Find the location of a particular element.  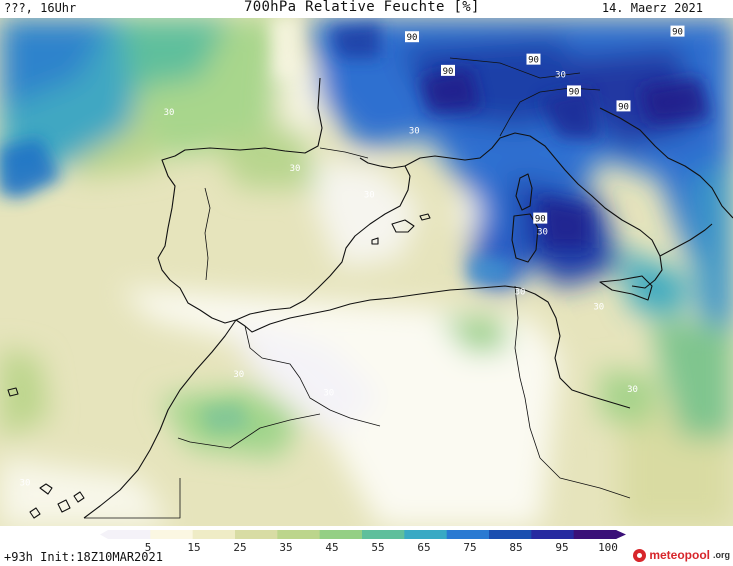

mallorca-coast is located at coordinates (403, 226).